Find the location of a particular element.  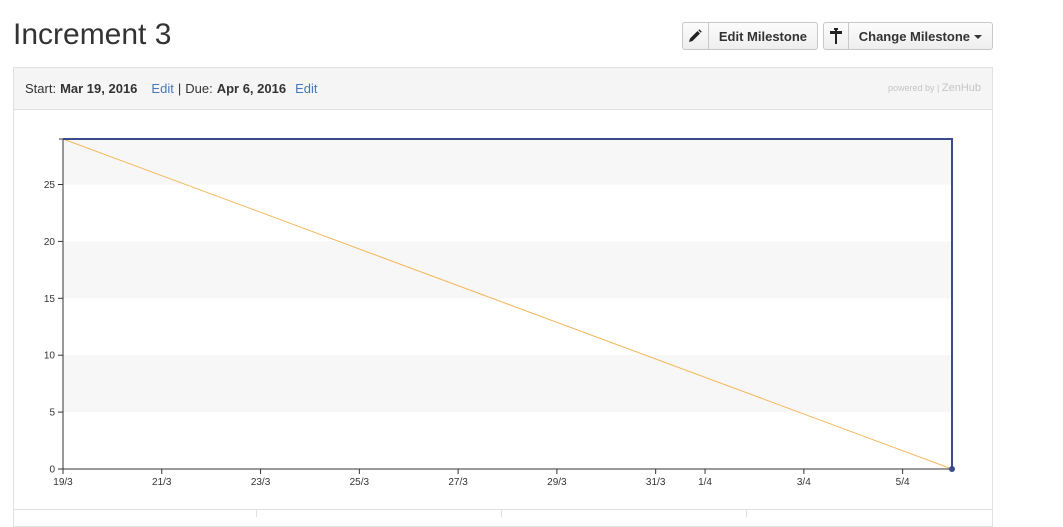

change-milestone-text: Change Milestone is located at coordinates (914, 36).